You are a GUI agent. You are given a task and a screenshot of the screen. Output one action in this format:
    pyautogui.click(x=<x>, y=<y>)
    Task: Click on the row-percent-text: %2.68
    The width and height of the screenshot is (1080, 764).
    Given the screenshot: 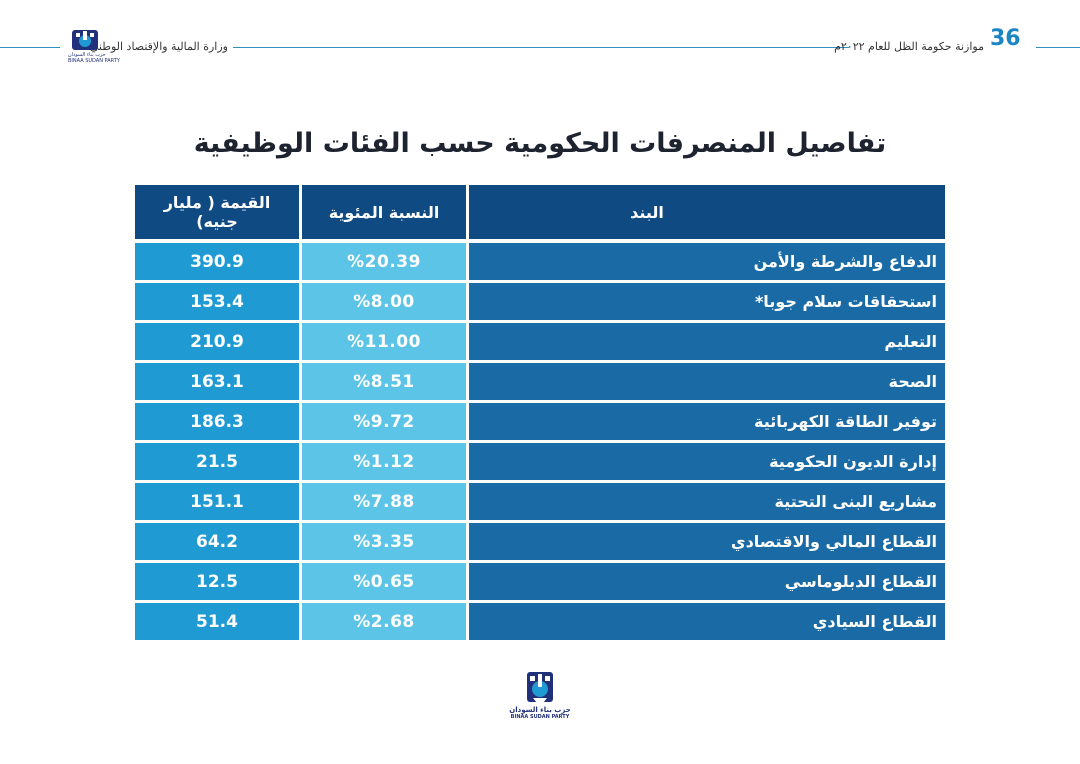 What is the action you would take?
    pyautogui.click(x=384, y=621)
    